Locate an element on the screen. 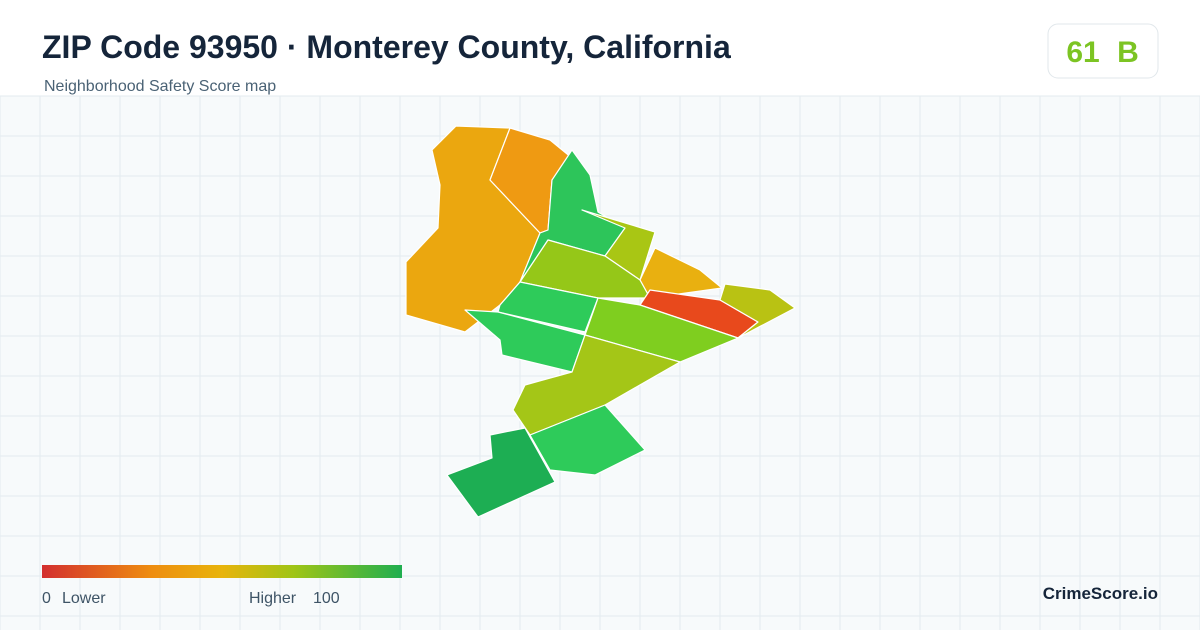 The height and width of the screenshot is (630, 1200). legend-bar is located at coordinates (222, 571).